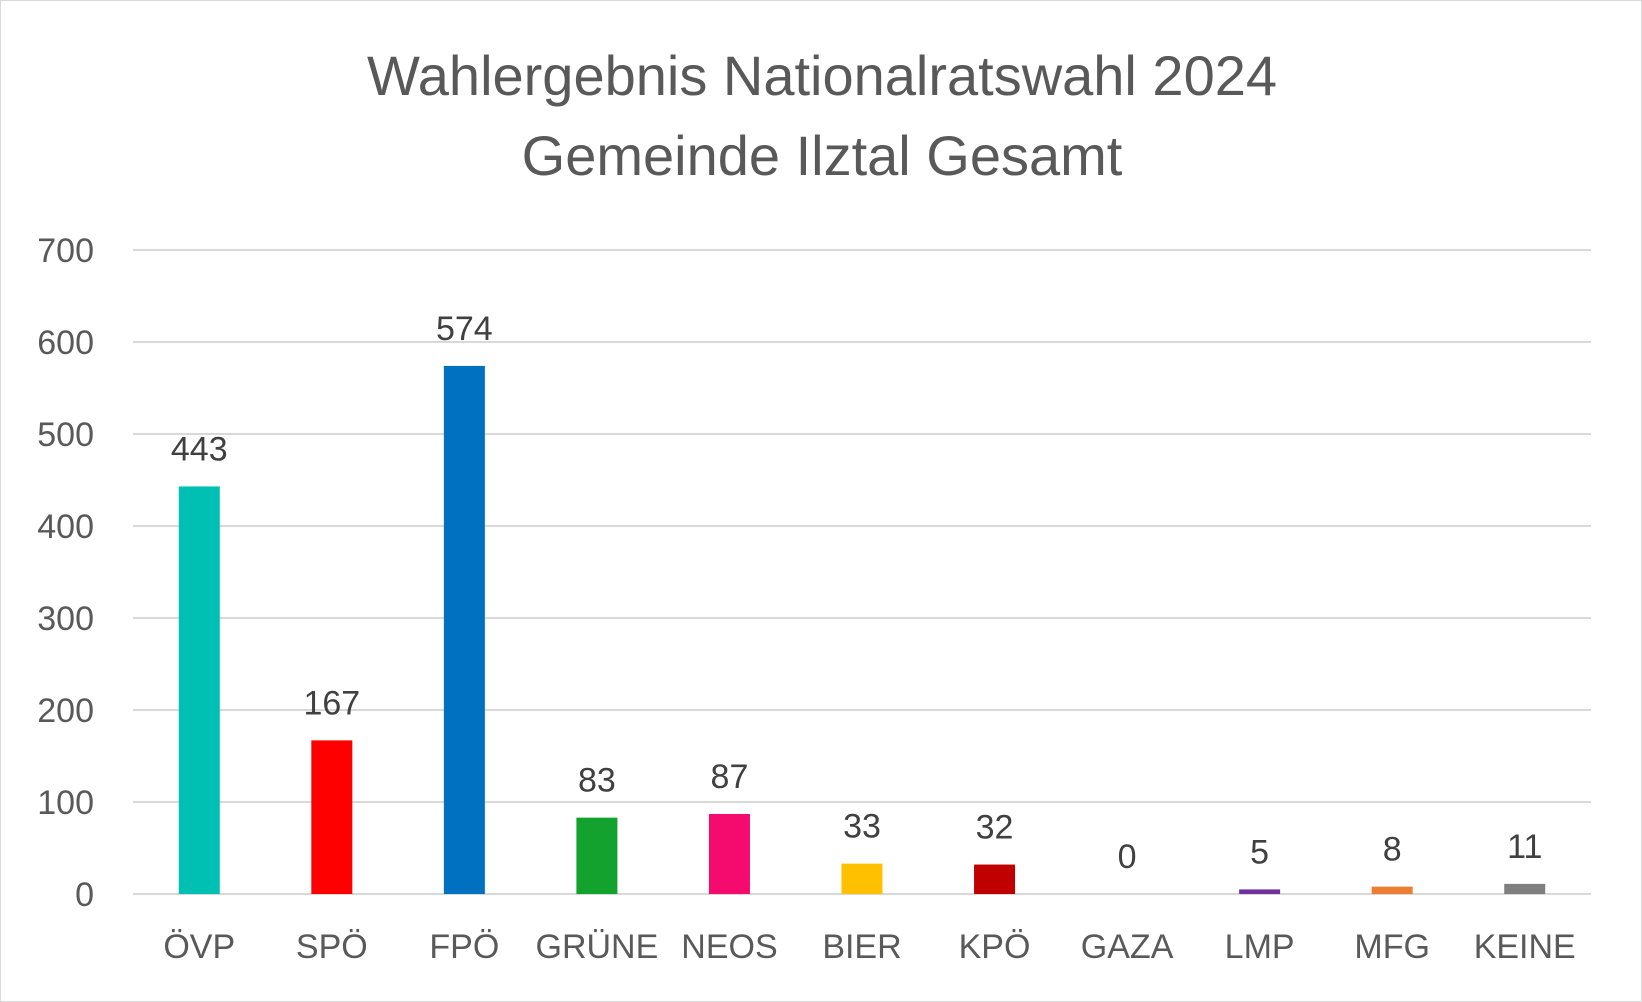 The width and height of the screenshot is (1642, 1002). I want to click on x-tick-label: GRÜNE, so click(597, 947).